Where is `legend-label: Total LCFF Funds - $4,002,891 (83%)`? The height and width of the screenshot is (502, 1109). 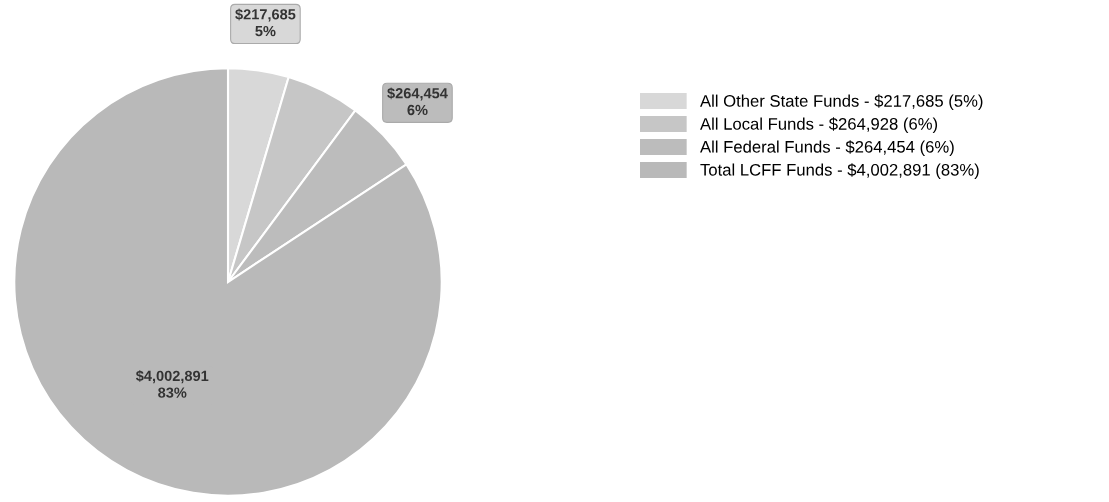
legend-label: Total LCFF Funds - $4,002,891 (83%) is located at coordinates (839, 171).